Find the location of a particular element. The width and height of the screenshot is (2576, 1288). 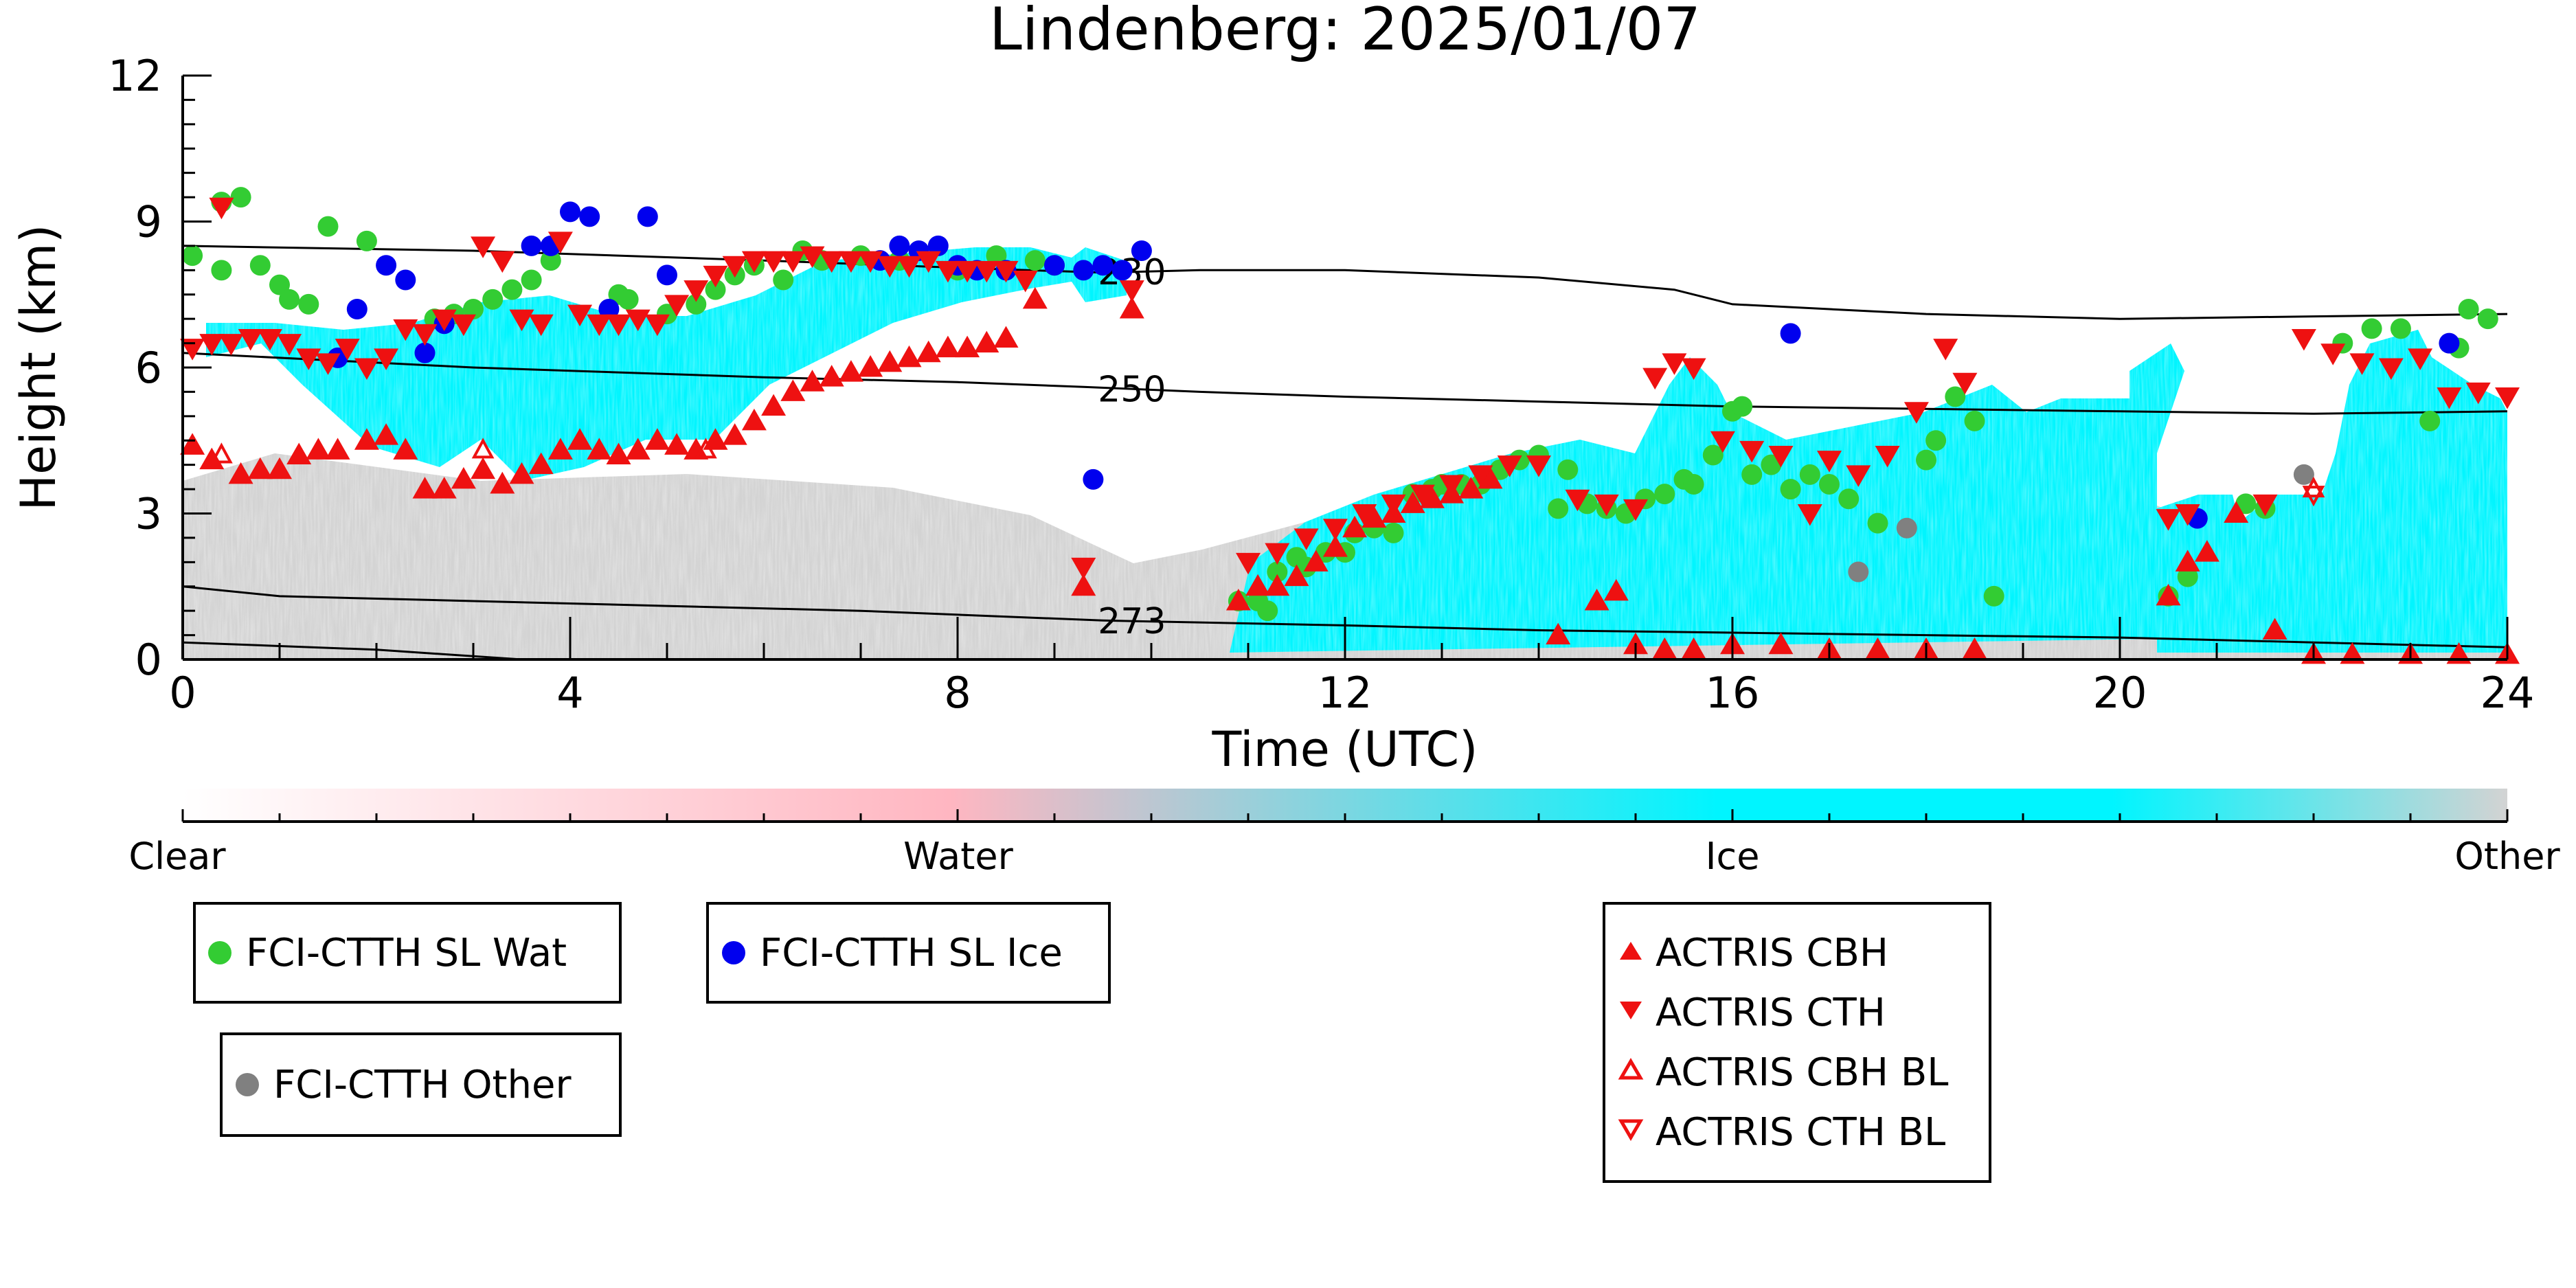

series-fci-ctth-other is located at coordinates (2081, 523).